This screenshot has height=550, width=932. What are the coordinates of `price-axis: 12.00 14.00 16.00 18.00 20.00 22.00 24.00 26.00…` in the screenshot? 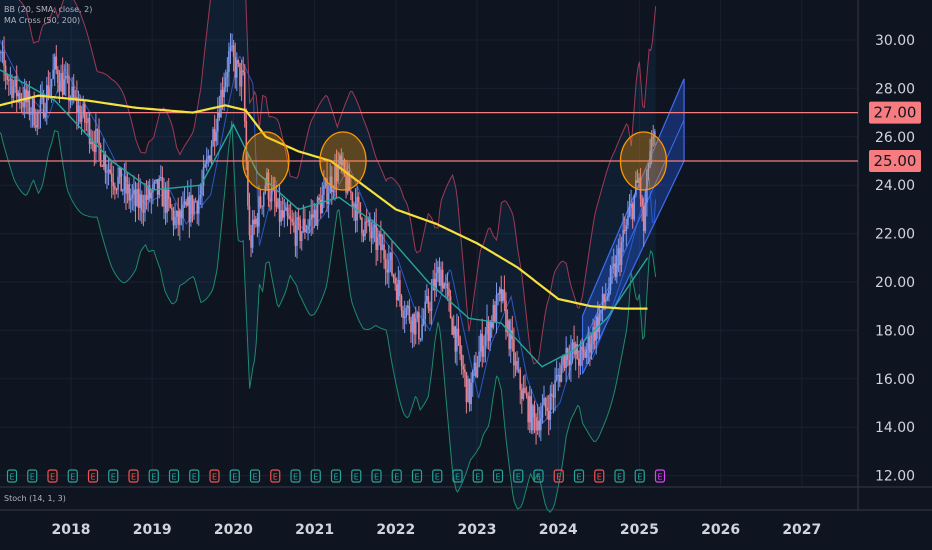 It's located at (895, 259).